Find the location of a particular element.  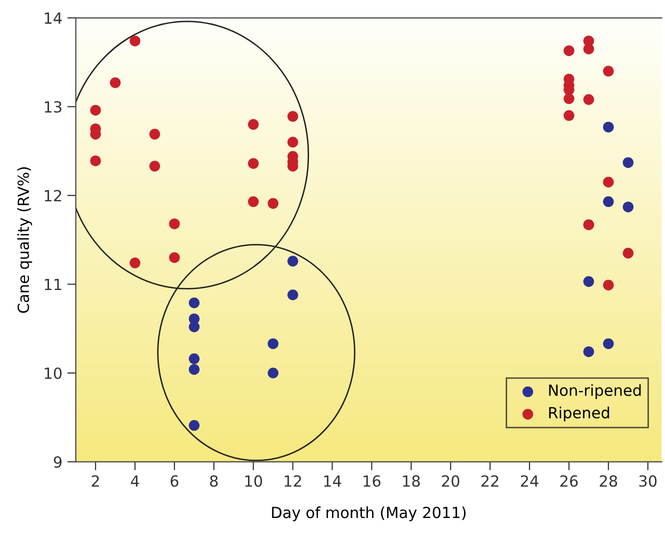

y-tick-label: 14 is located at coordinates (53, 18).